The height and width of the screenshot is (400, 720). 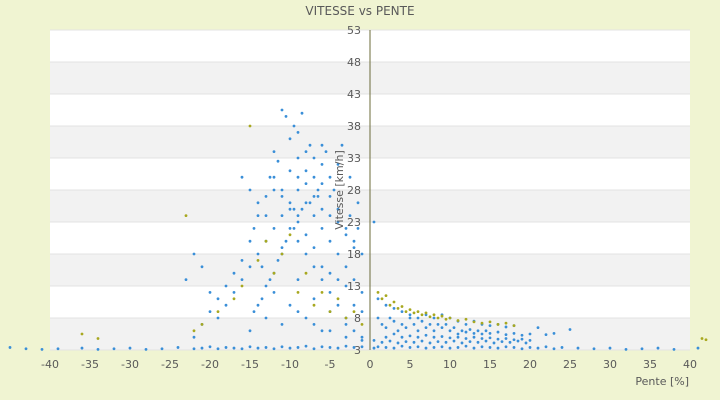 What do you see at coordinates (690, 364) in the screenshot?
I see `x-tick-label: 40` at bounding box center [690, 364].